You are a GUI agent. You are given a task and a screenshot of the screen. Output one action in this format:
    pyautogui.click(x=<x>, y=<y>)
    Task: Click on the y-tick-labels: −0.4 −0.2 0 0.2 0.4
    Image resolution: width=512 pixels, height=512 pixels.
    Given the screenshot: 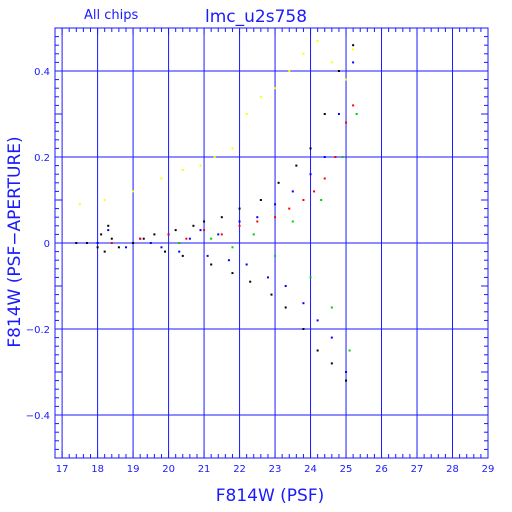 What is the action you would take?
    pyautogui.click(x=38, y=244)
    